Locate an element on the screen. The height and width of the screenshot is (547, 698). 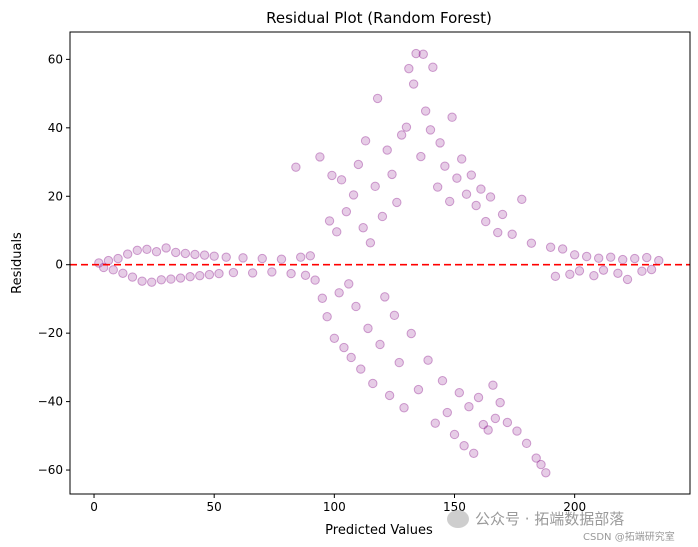
y-tick-label: 60 is located at coordinates (55, 59).